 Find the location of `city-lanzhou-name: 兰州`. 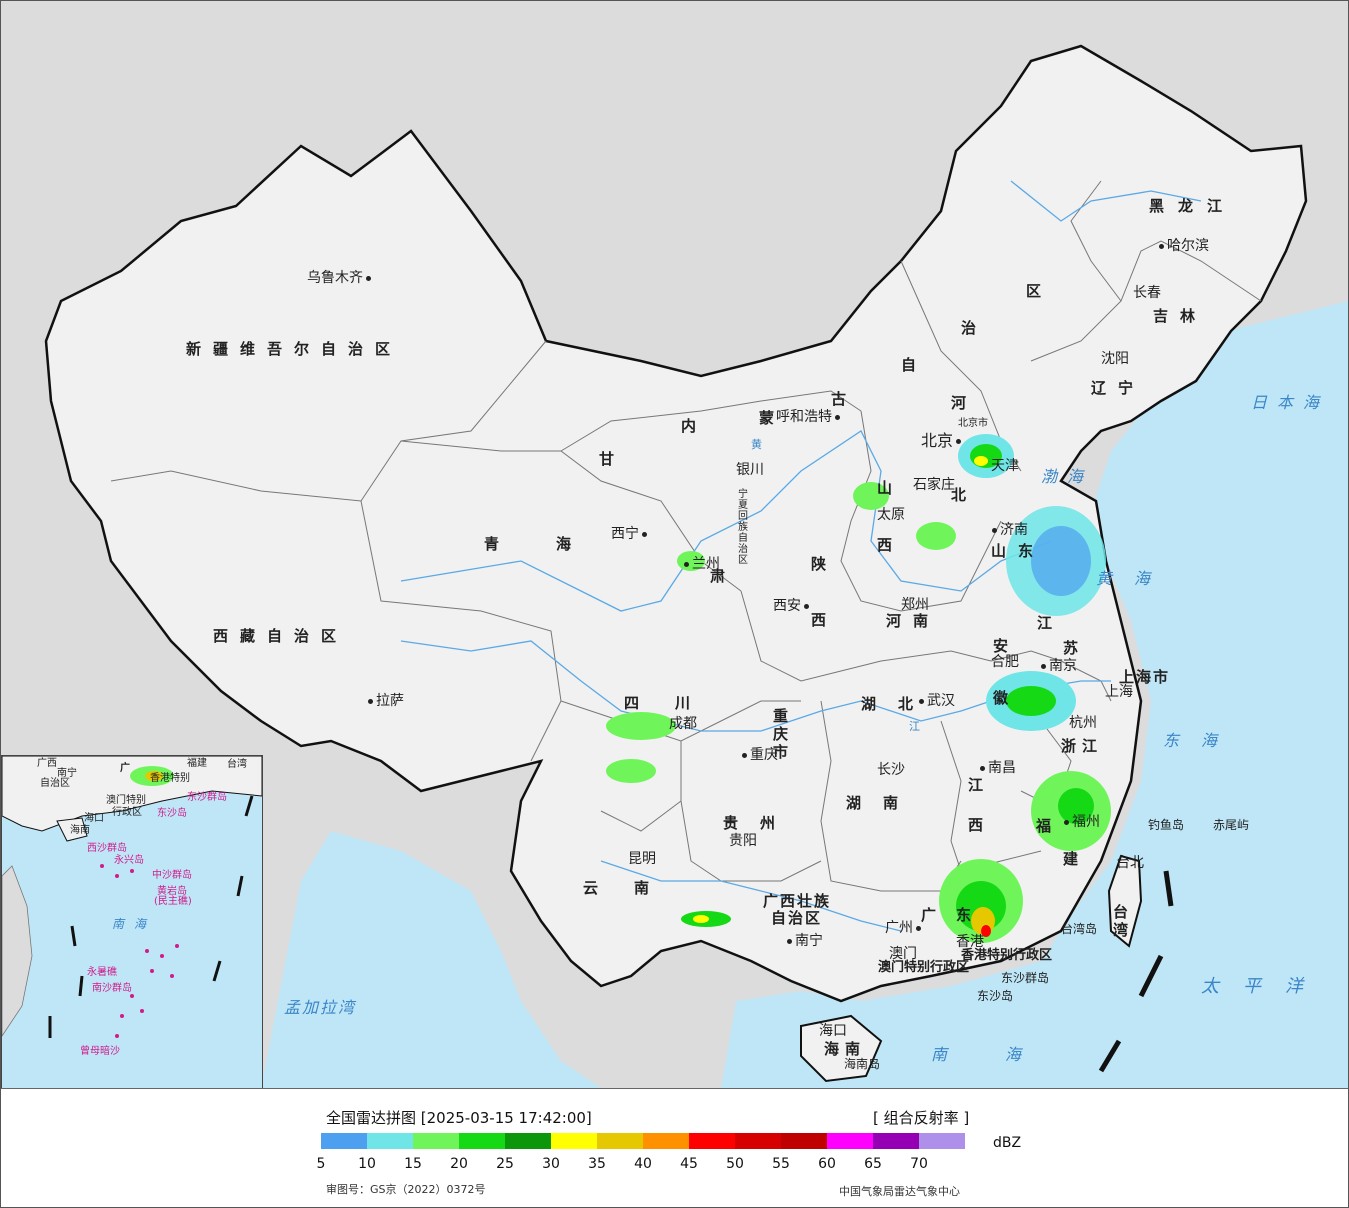

city-lanzhou-name: 兰州 is located at coordinates (706, 564).